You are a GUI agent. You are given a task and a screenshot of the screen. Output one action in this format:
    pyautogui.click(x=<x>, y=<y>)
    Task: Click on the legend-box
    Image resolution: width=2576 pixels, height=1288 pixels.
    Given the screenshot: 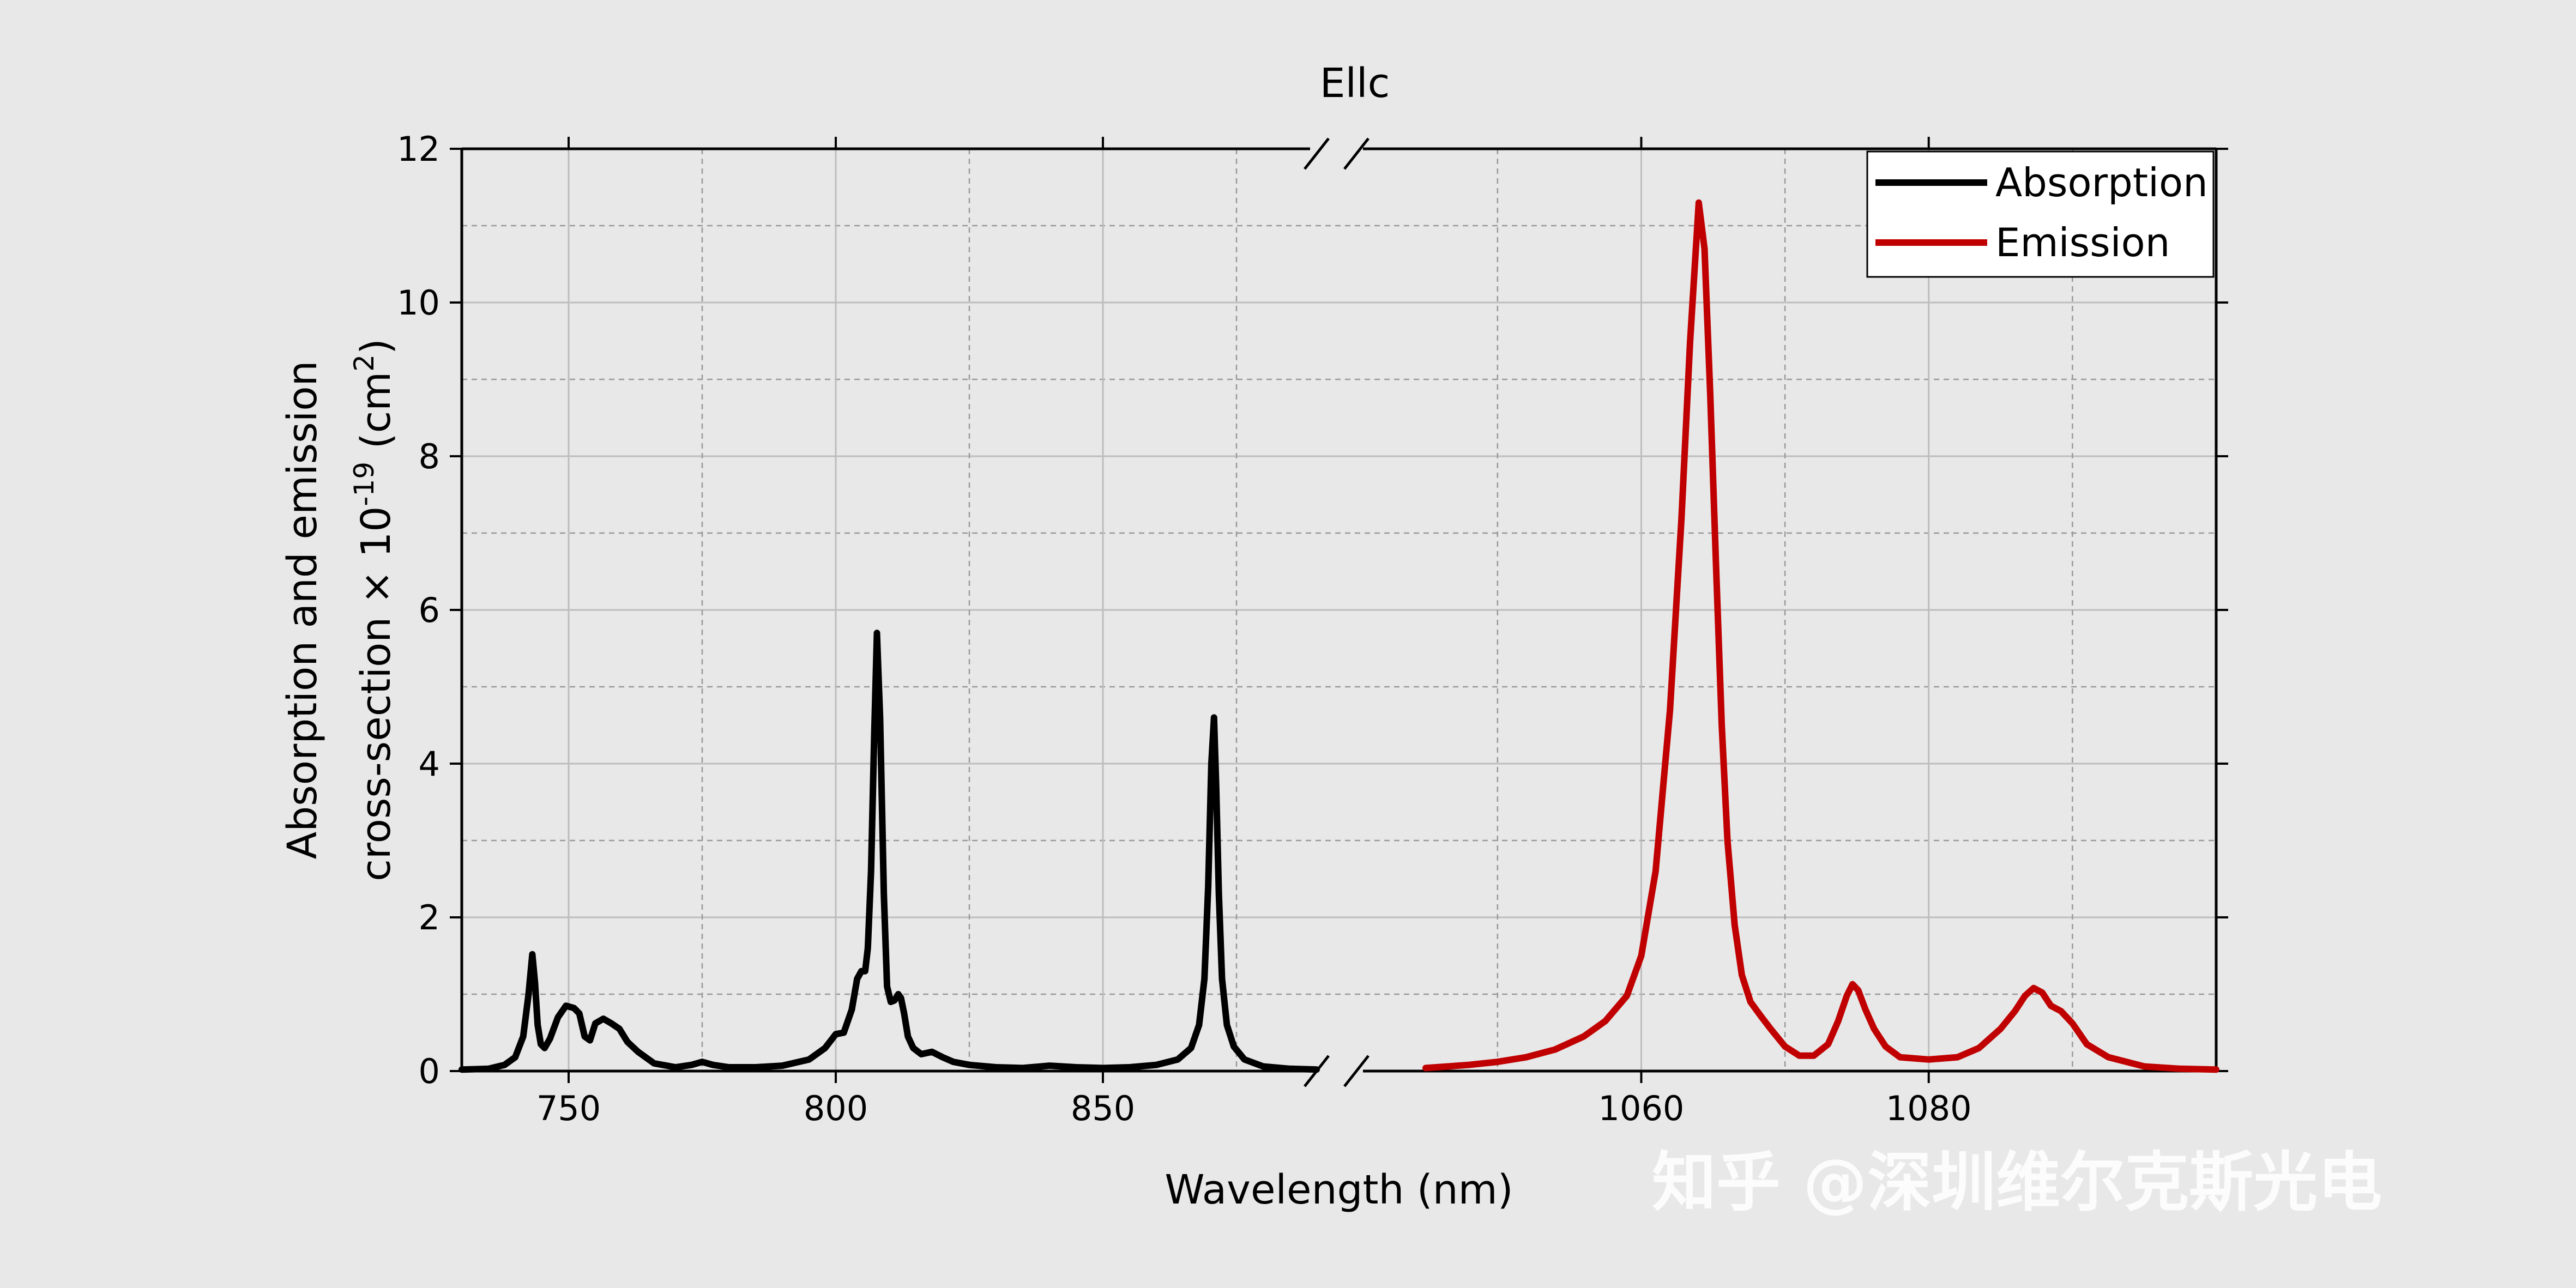 What is the action you would take?
    pyautogui.click(x=2041, y=214)
    